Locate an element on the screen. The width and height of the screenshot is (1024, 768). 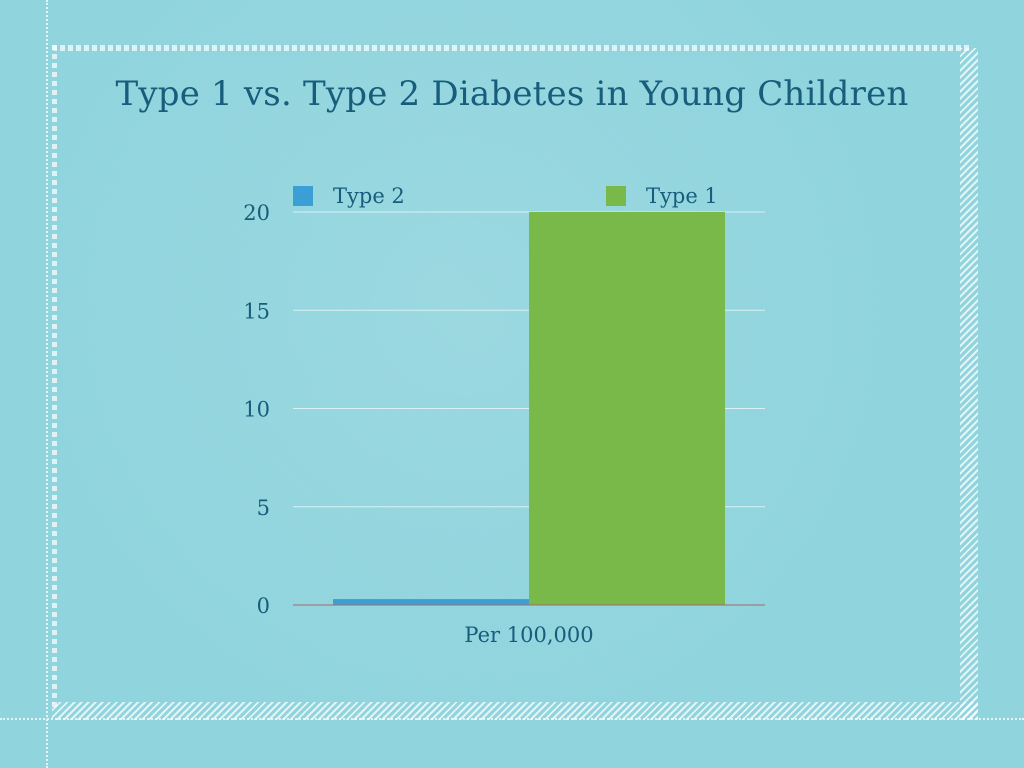
legend-label-type1: Type 1 is located at coordinates (682, 196).